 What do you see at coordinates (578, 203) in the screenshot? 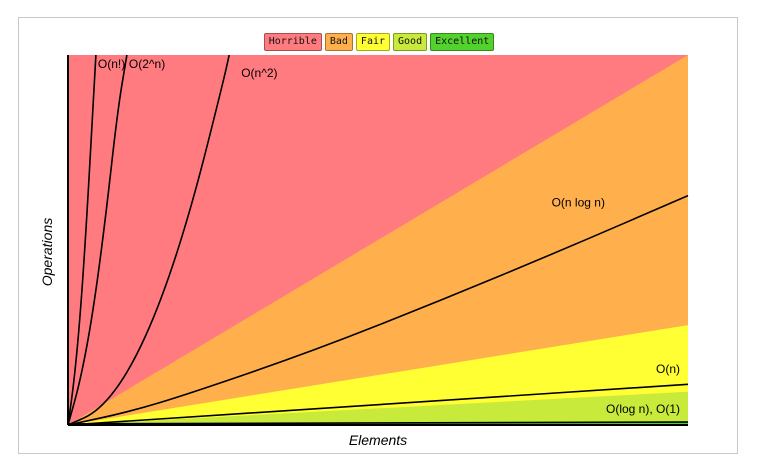
I see `label-o-n-log-n-: O(n log n)` at bounding box center [578, 203].